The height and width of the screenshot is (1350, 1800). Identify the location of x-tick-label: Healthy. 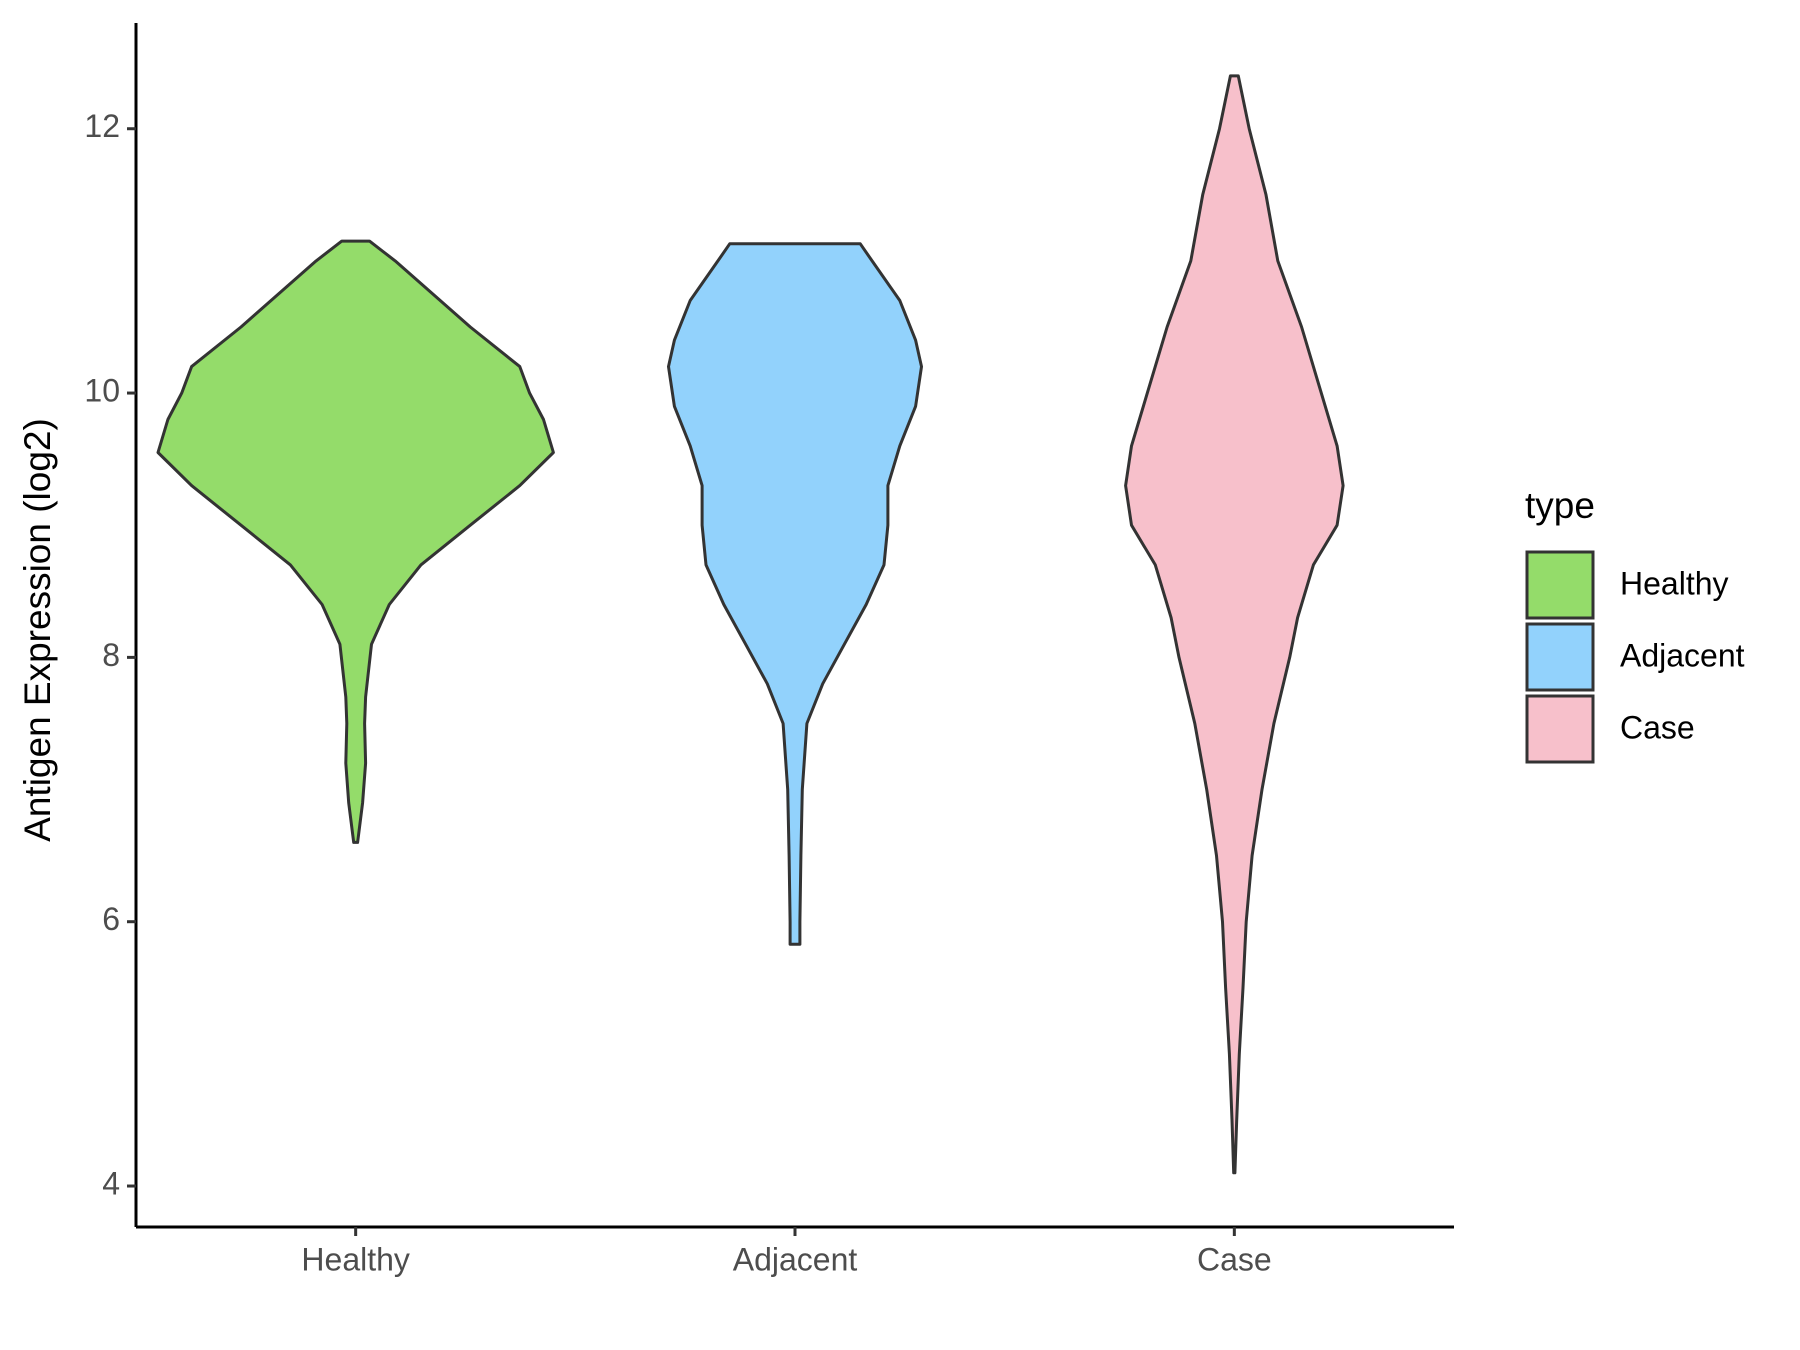
(355, 1259).